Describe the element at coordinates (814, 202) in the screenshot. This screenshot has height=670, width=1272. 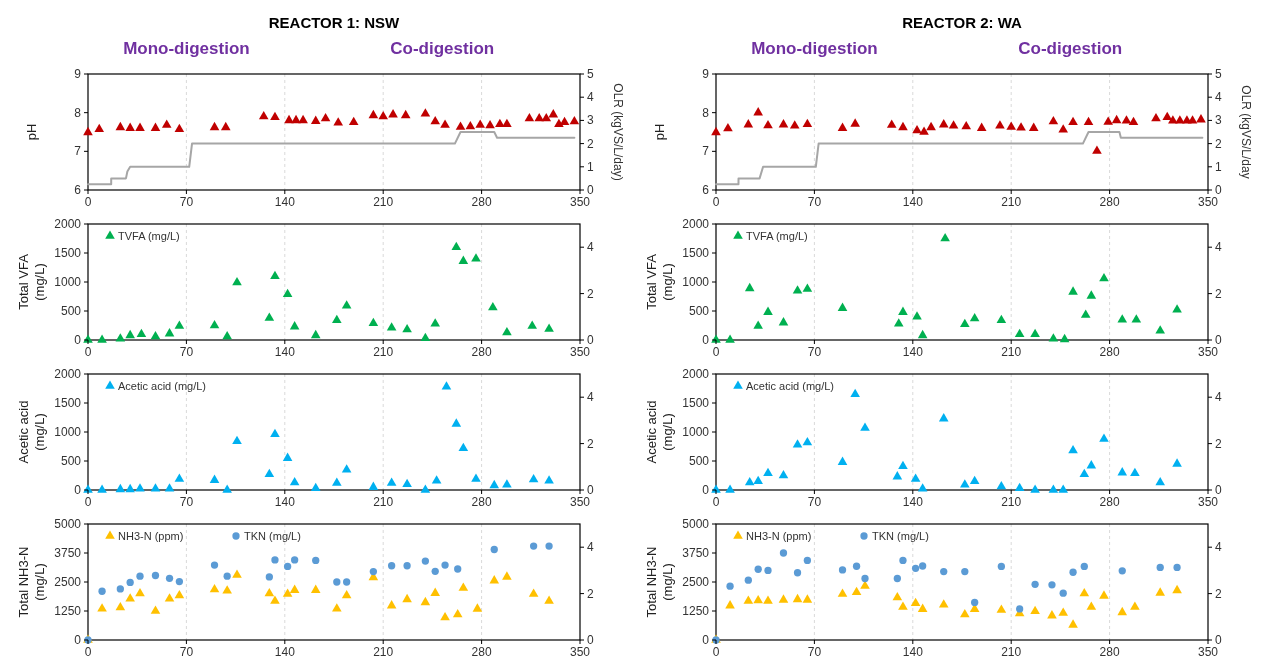
I see `x-tick-label: 70` at that location.